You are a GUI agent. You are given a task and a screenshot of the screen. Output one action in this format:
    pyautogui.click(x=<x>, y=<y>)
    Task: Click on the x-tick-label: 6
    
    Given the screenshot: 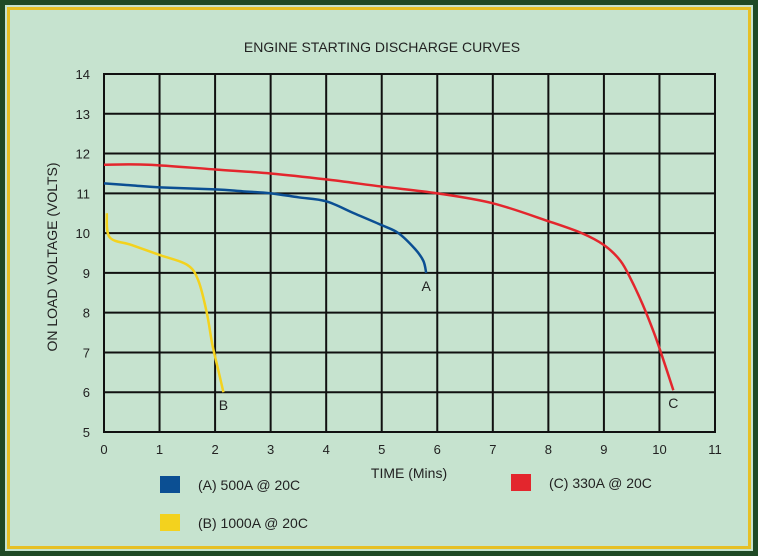 What is the action you would take?
    pyautogui.click(x=437, y=449)
    